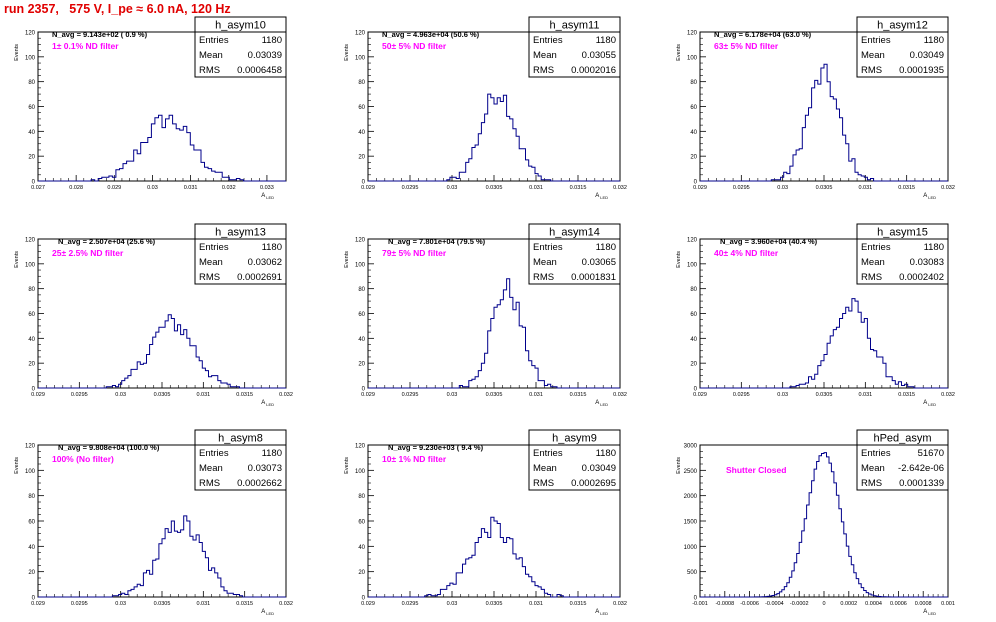 This screenshot has height=622, width=996. What do you see at coordinates (921, 468) in the screenshot?
I see `stats-value: -2.642e-06` at bounding box center [921, 468].